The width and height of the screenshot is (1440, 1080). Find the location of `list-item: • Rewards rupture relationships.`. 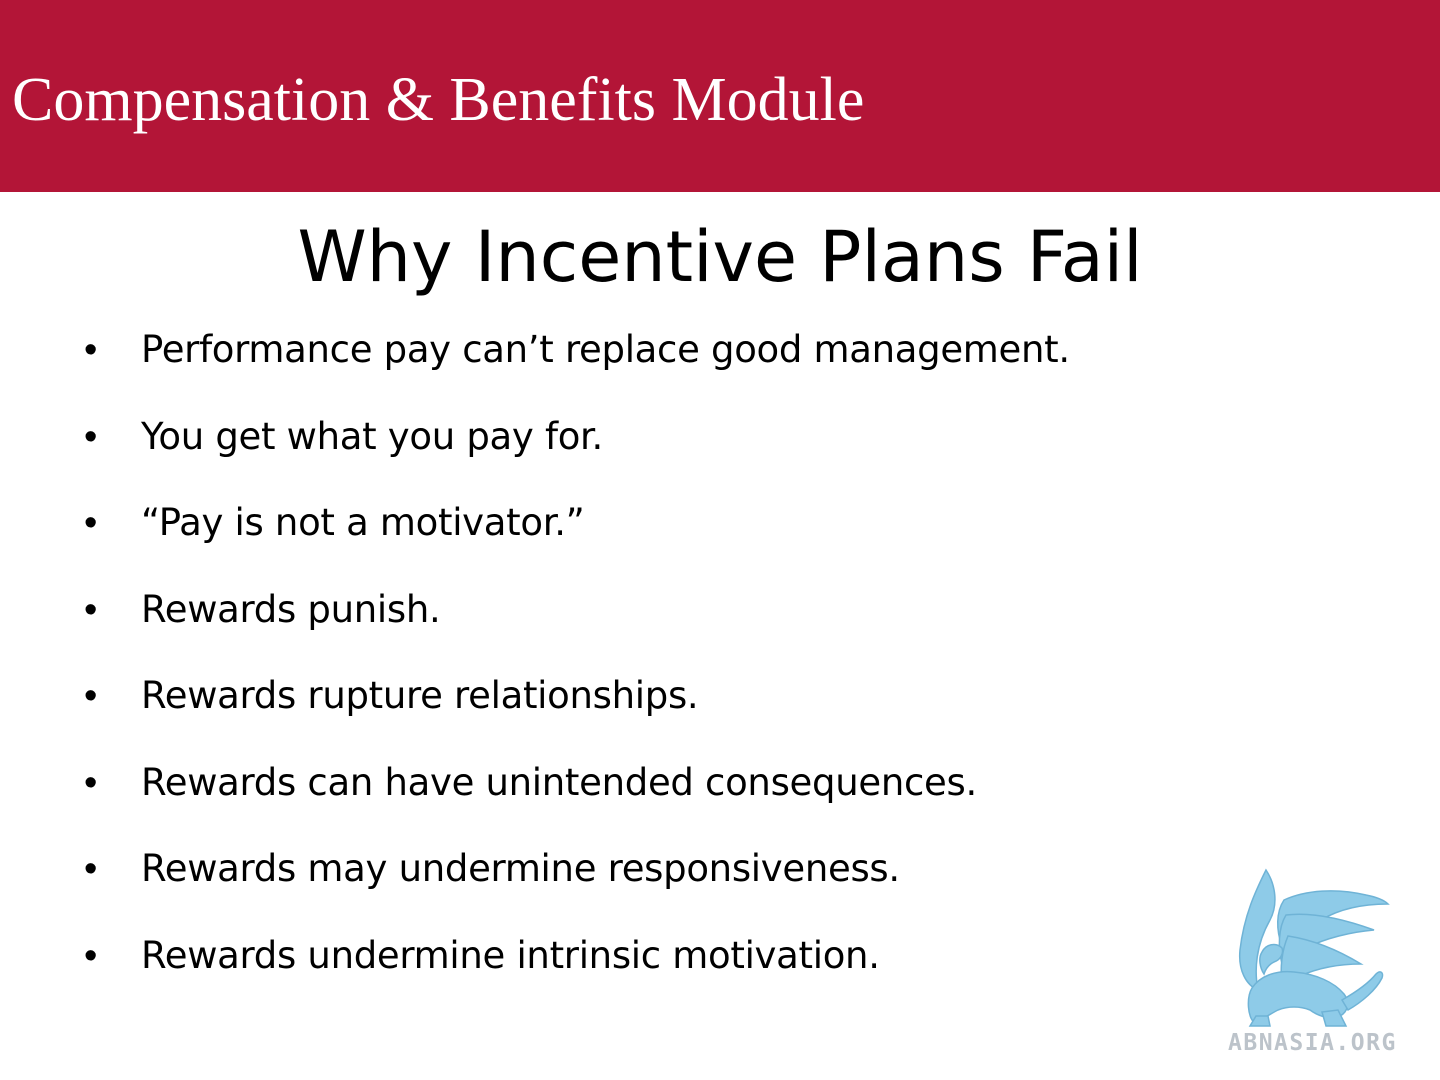

list-item: • Rewards rupture relationships. is located at coordinates (577, 707).